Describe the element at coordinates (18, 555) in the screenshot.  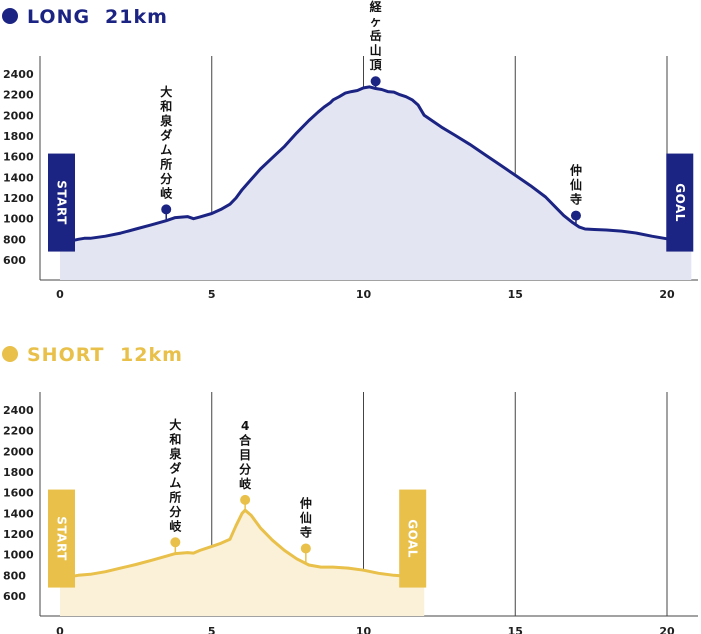
I see `short-y-tick-label: 1000` at that location.